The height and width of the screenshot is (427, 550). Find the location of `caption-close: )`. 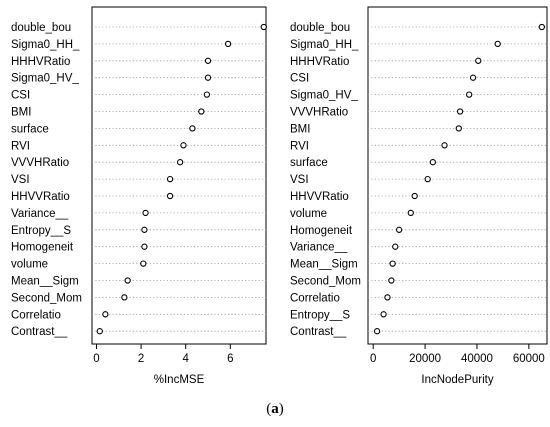

caption-close: ) is located at coordinates (281, 409).